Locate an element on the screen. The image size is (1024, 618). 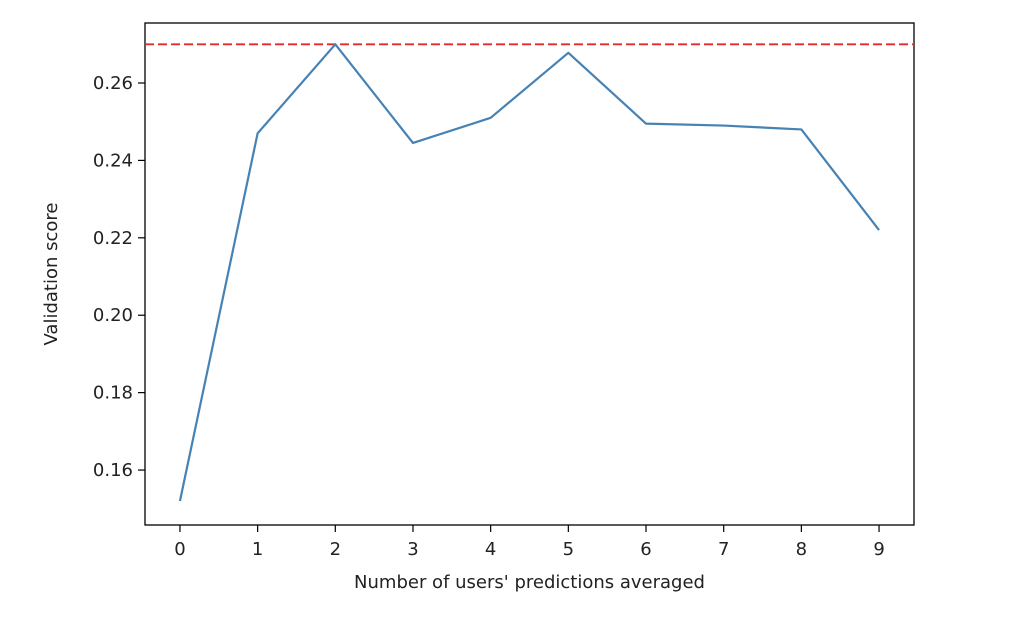
x-tick-label: 3 is located at coordinates (412, 549).